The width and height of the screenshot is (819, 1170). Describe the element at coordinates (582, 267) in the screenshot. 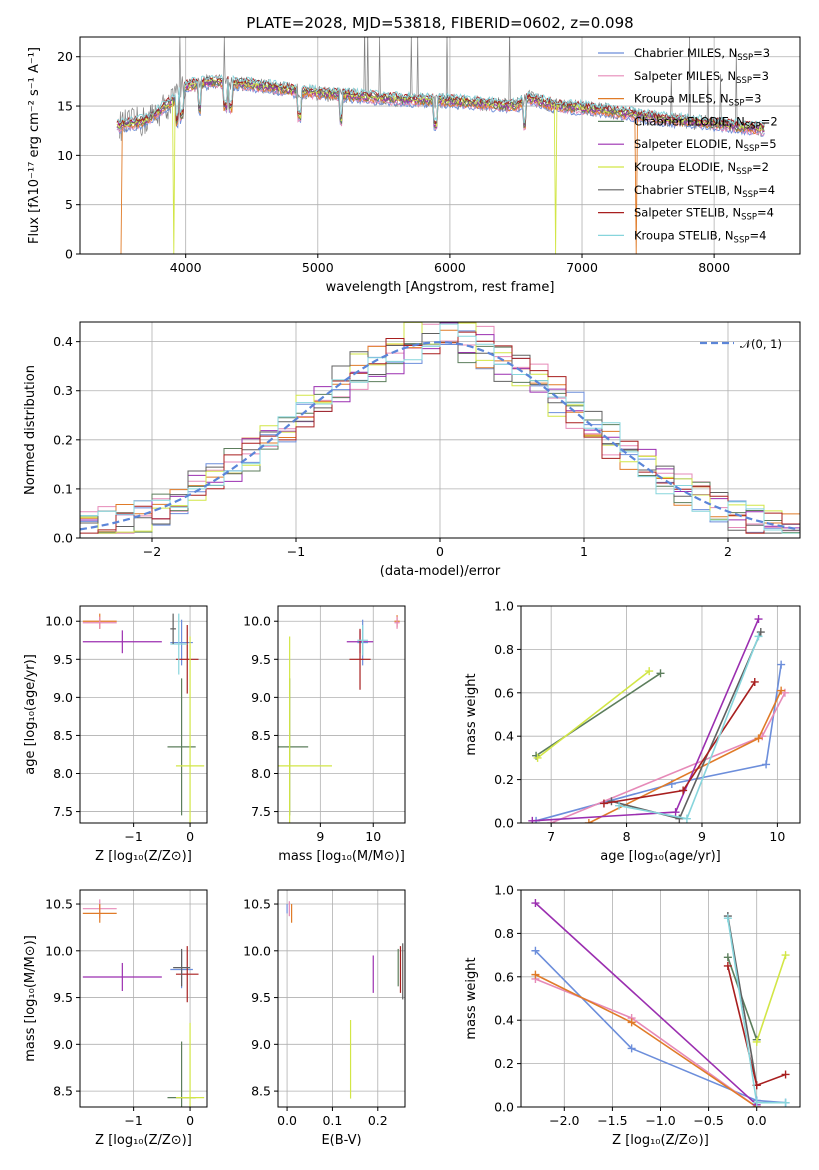

I see `spectrum-xtick-label-3: 7000` at that location.